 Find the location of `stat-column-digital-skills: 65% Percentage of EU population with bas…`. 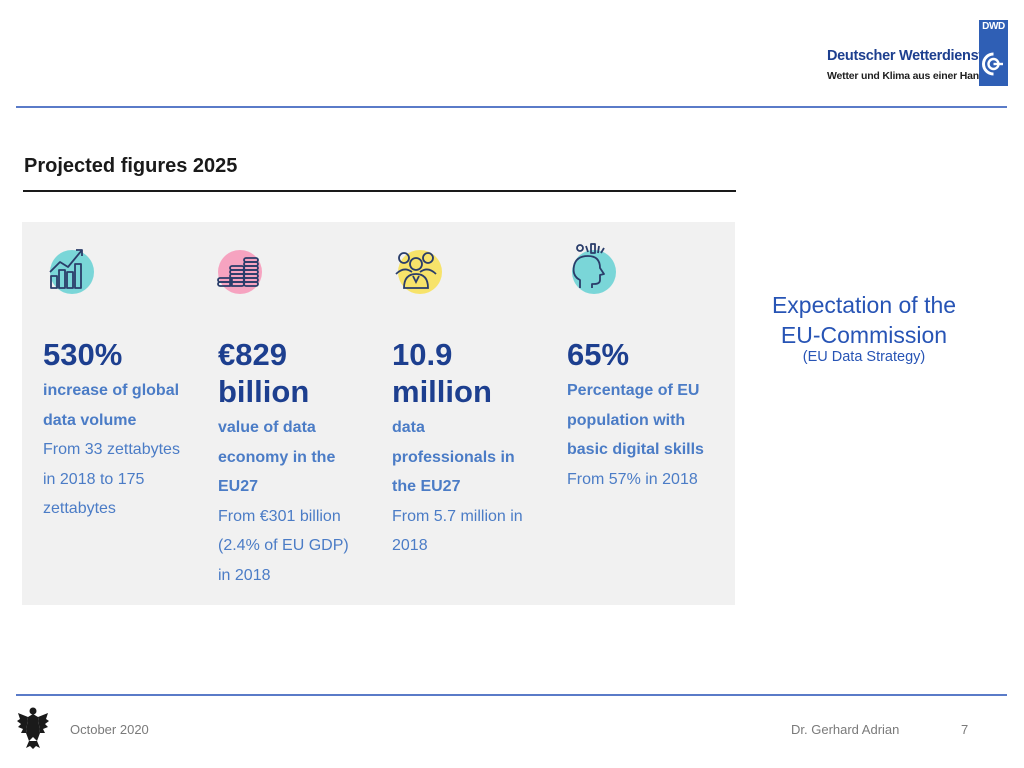

stat-column-digital-skills: 65% Percentage of EU population with bas… is located at coordinates (649, 415).